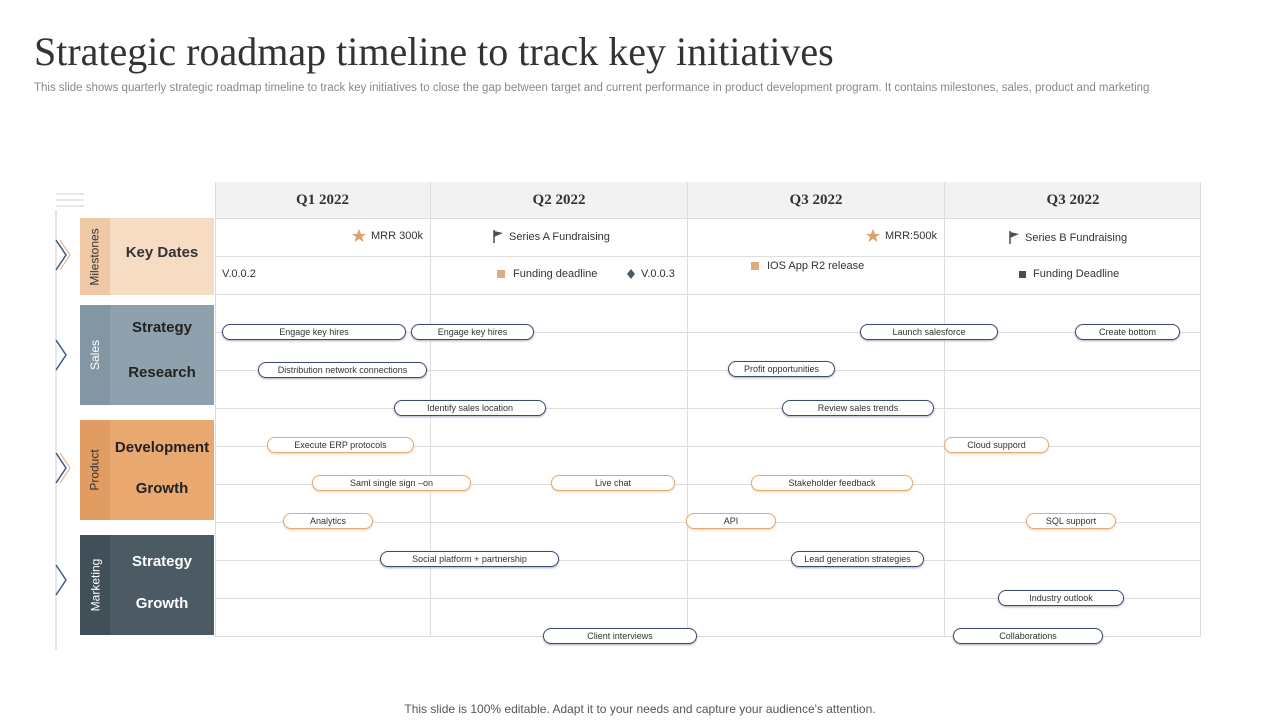  I want to click on task-pill: SQL support, so click(1071, 521).